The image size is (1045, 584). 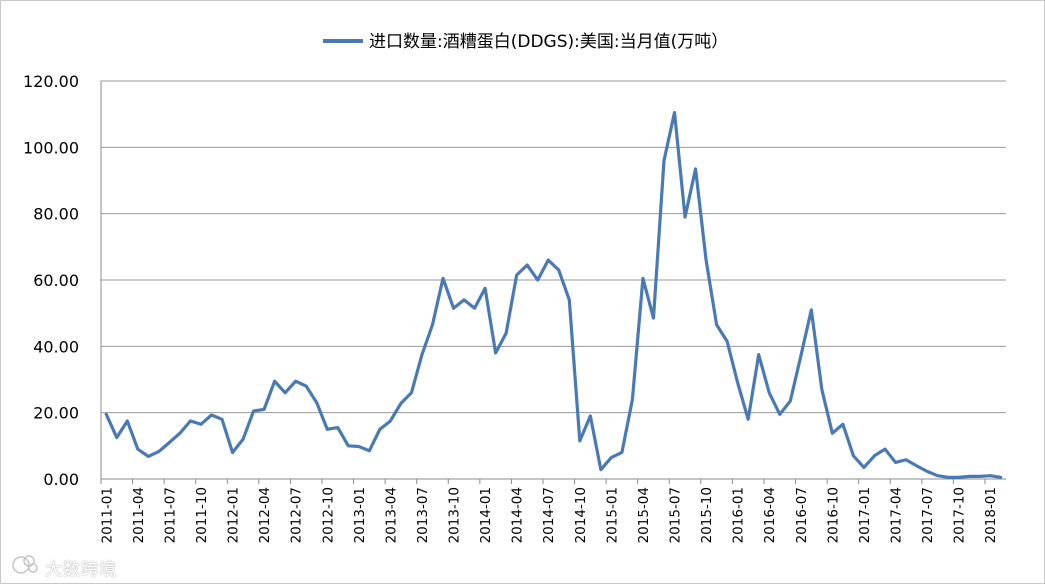 What do you see at coordinates (56, 346) in the screenshot?
I see `y-tick-label: 40.00` at bounding box center [56, 346].